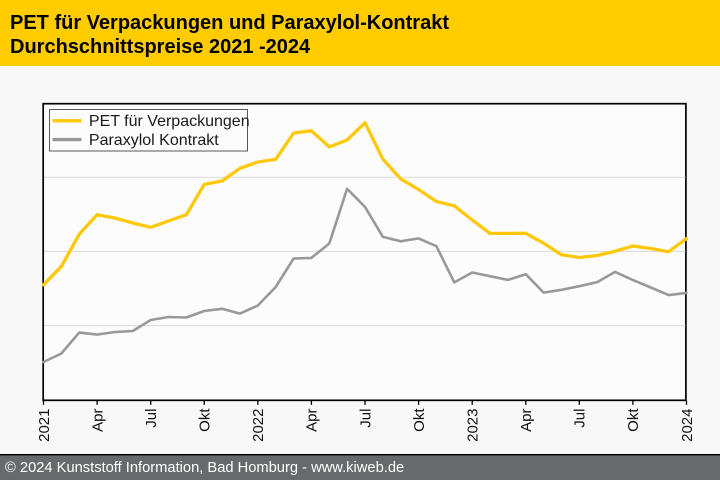  I want to click on svg-text: 2023, so click(473, 425).